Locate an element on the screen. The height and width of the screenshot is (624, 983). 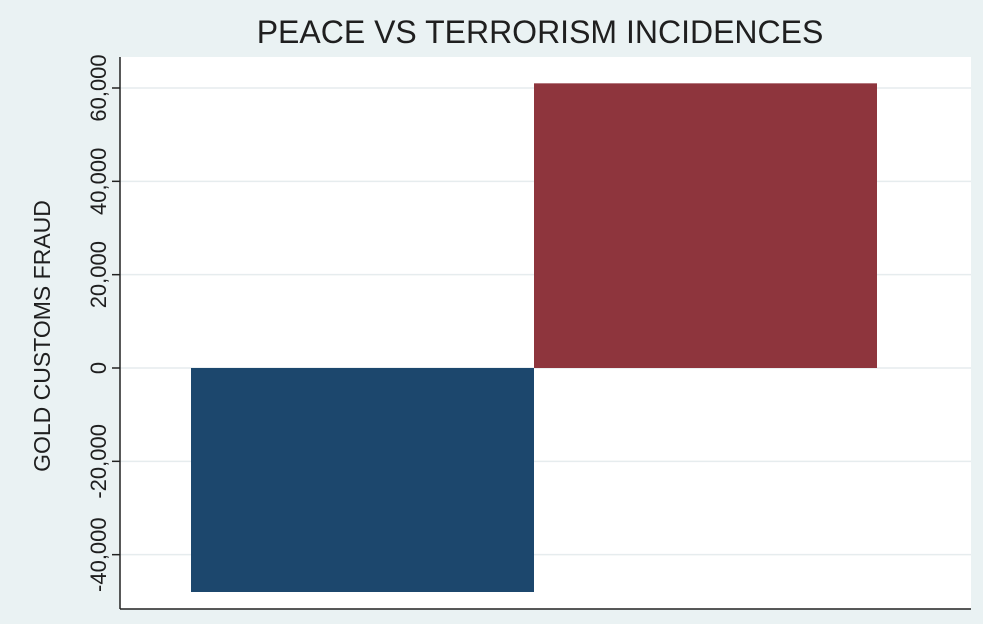
y-tick-label: 60,000 is located at coordinates (98, 87).